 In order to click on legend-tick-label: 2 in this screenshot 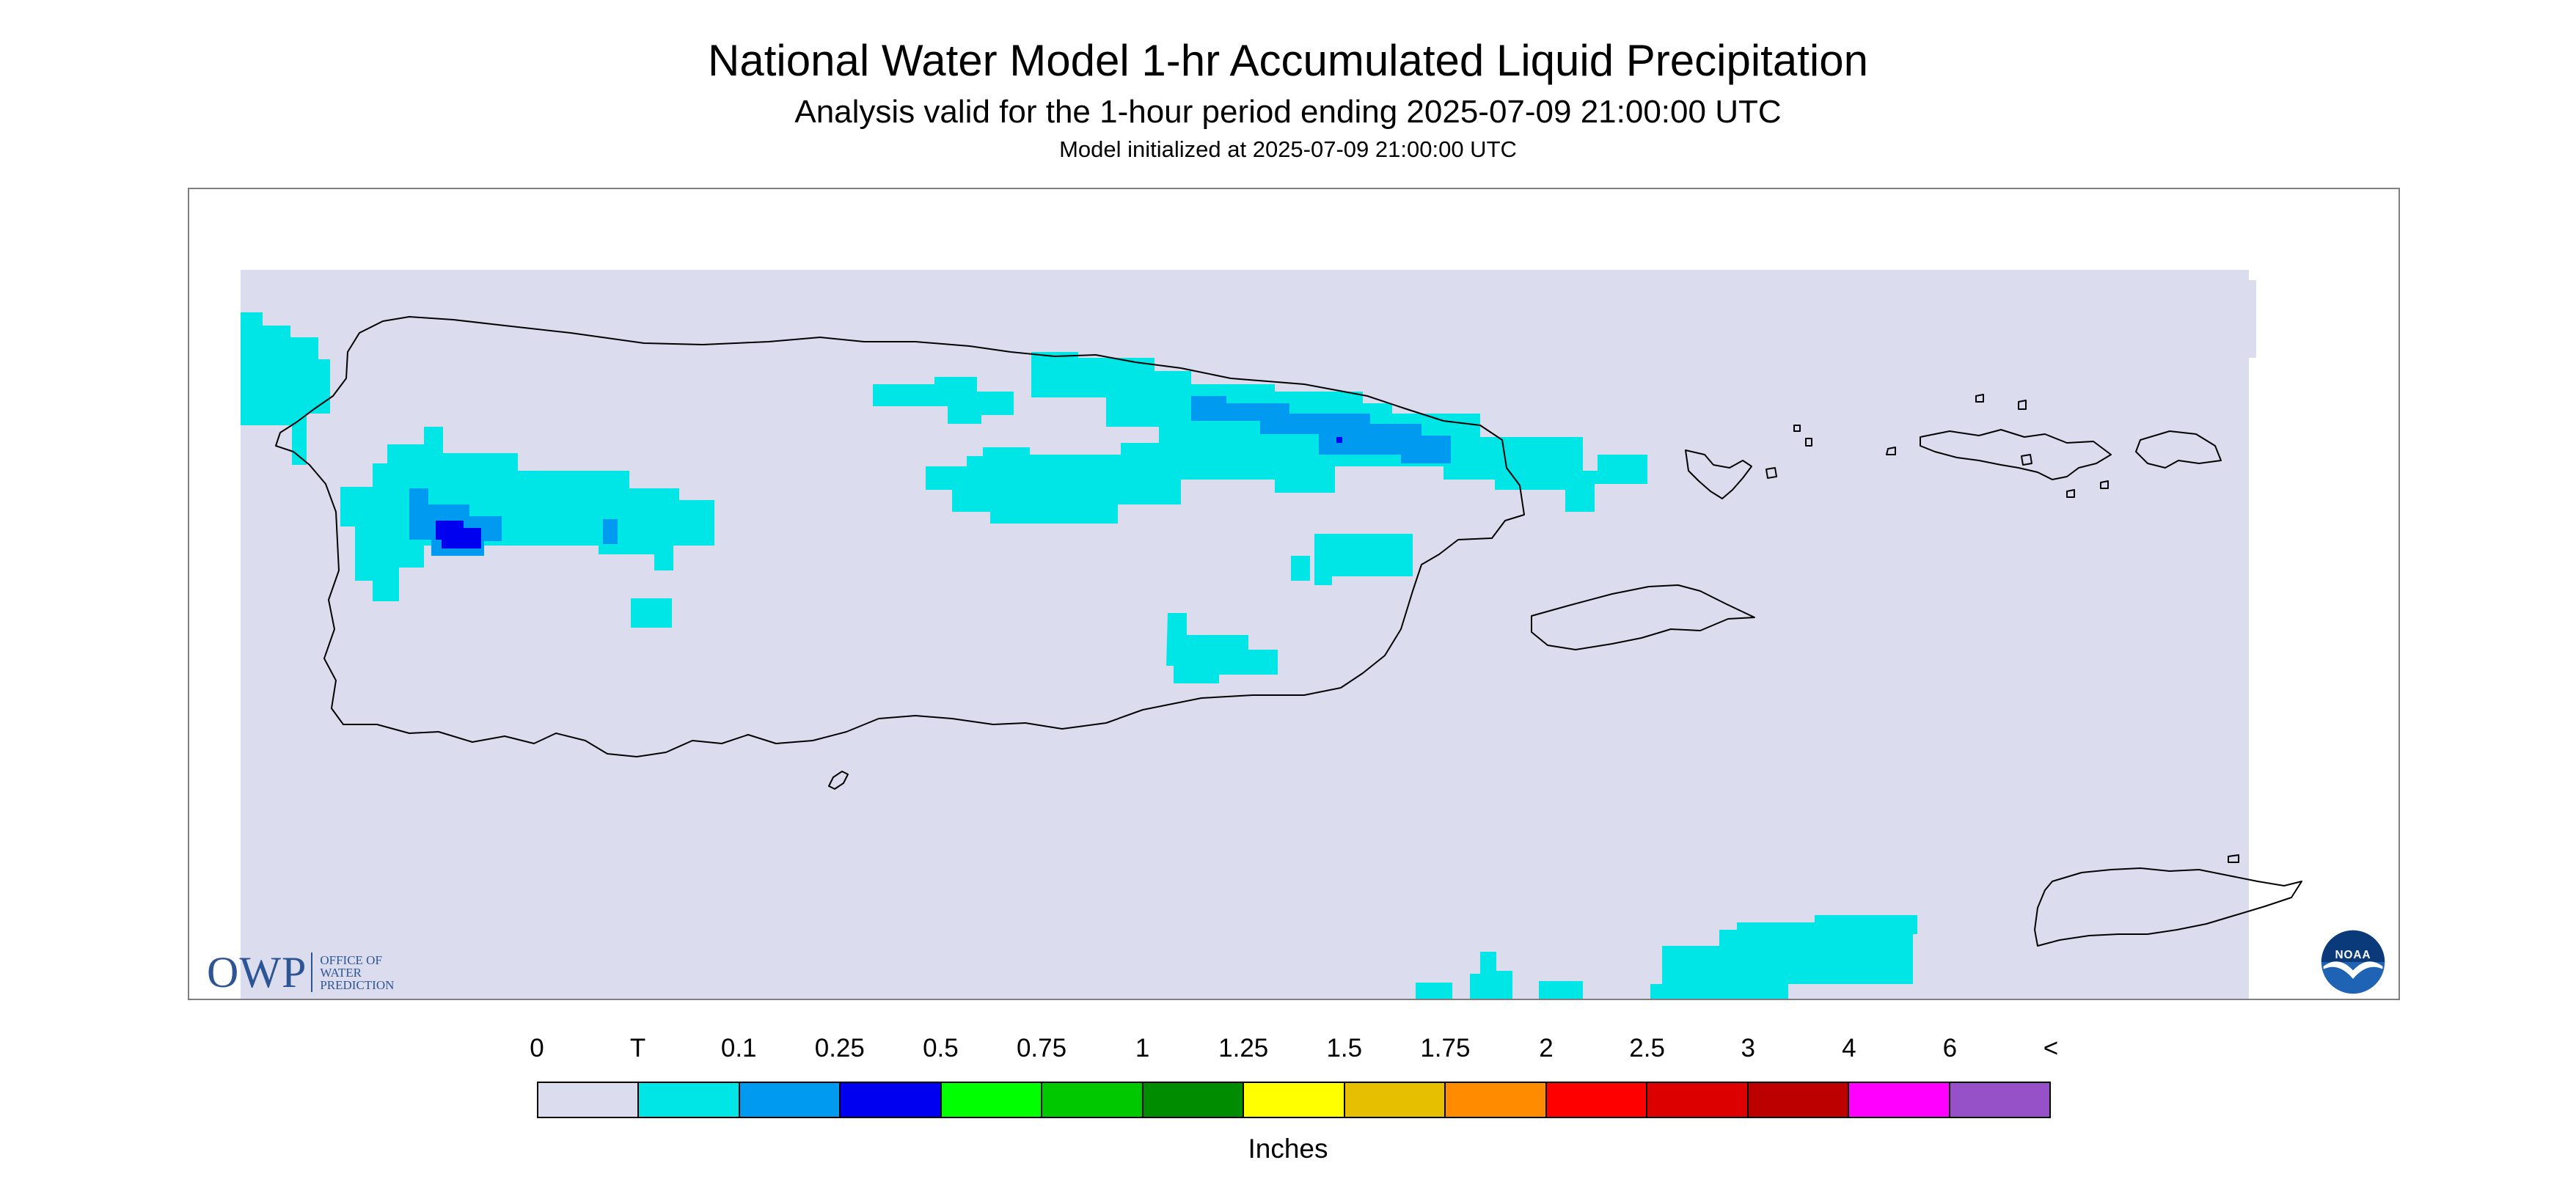, I will do `click(1546, 1048)`.